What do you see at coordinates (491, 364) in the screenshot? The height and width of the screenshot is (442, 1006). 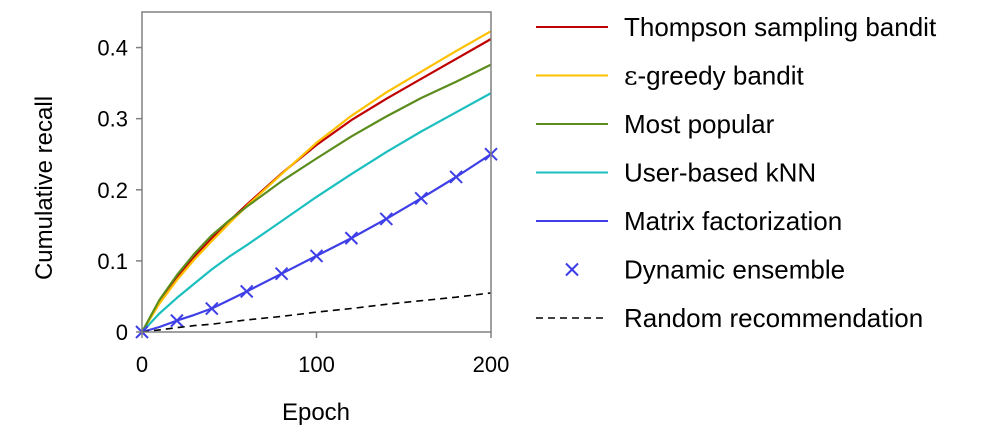 I see `x-tick-label: 200` at bounding box center [491, 364].